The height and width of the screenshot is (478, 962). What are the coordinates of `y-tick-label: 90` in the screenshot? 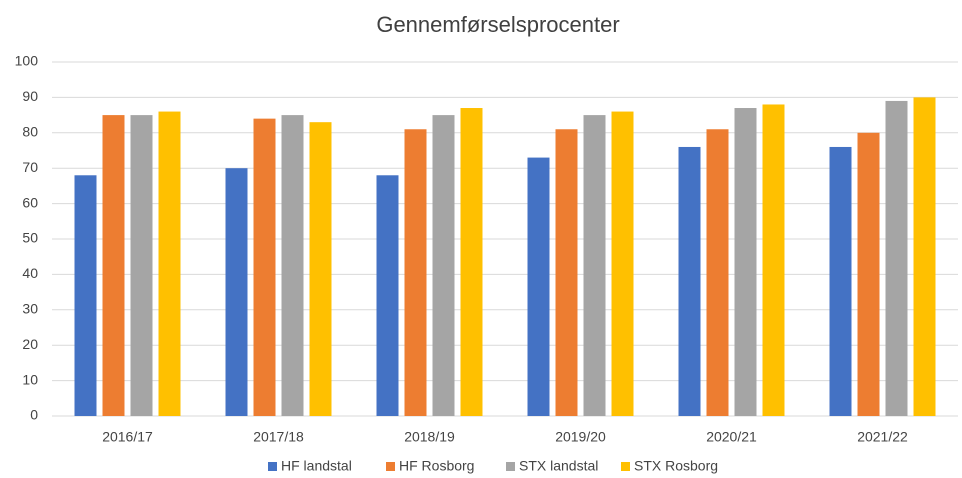 It's located at (30, 96).